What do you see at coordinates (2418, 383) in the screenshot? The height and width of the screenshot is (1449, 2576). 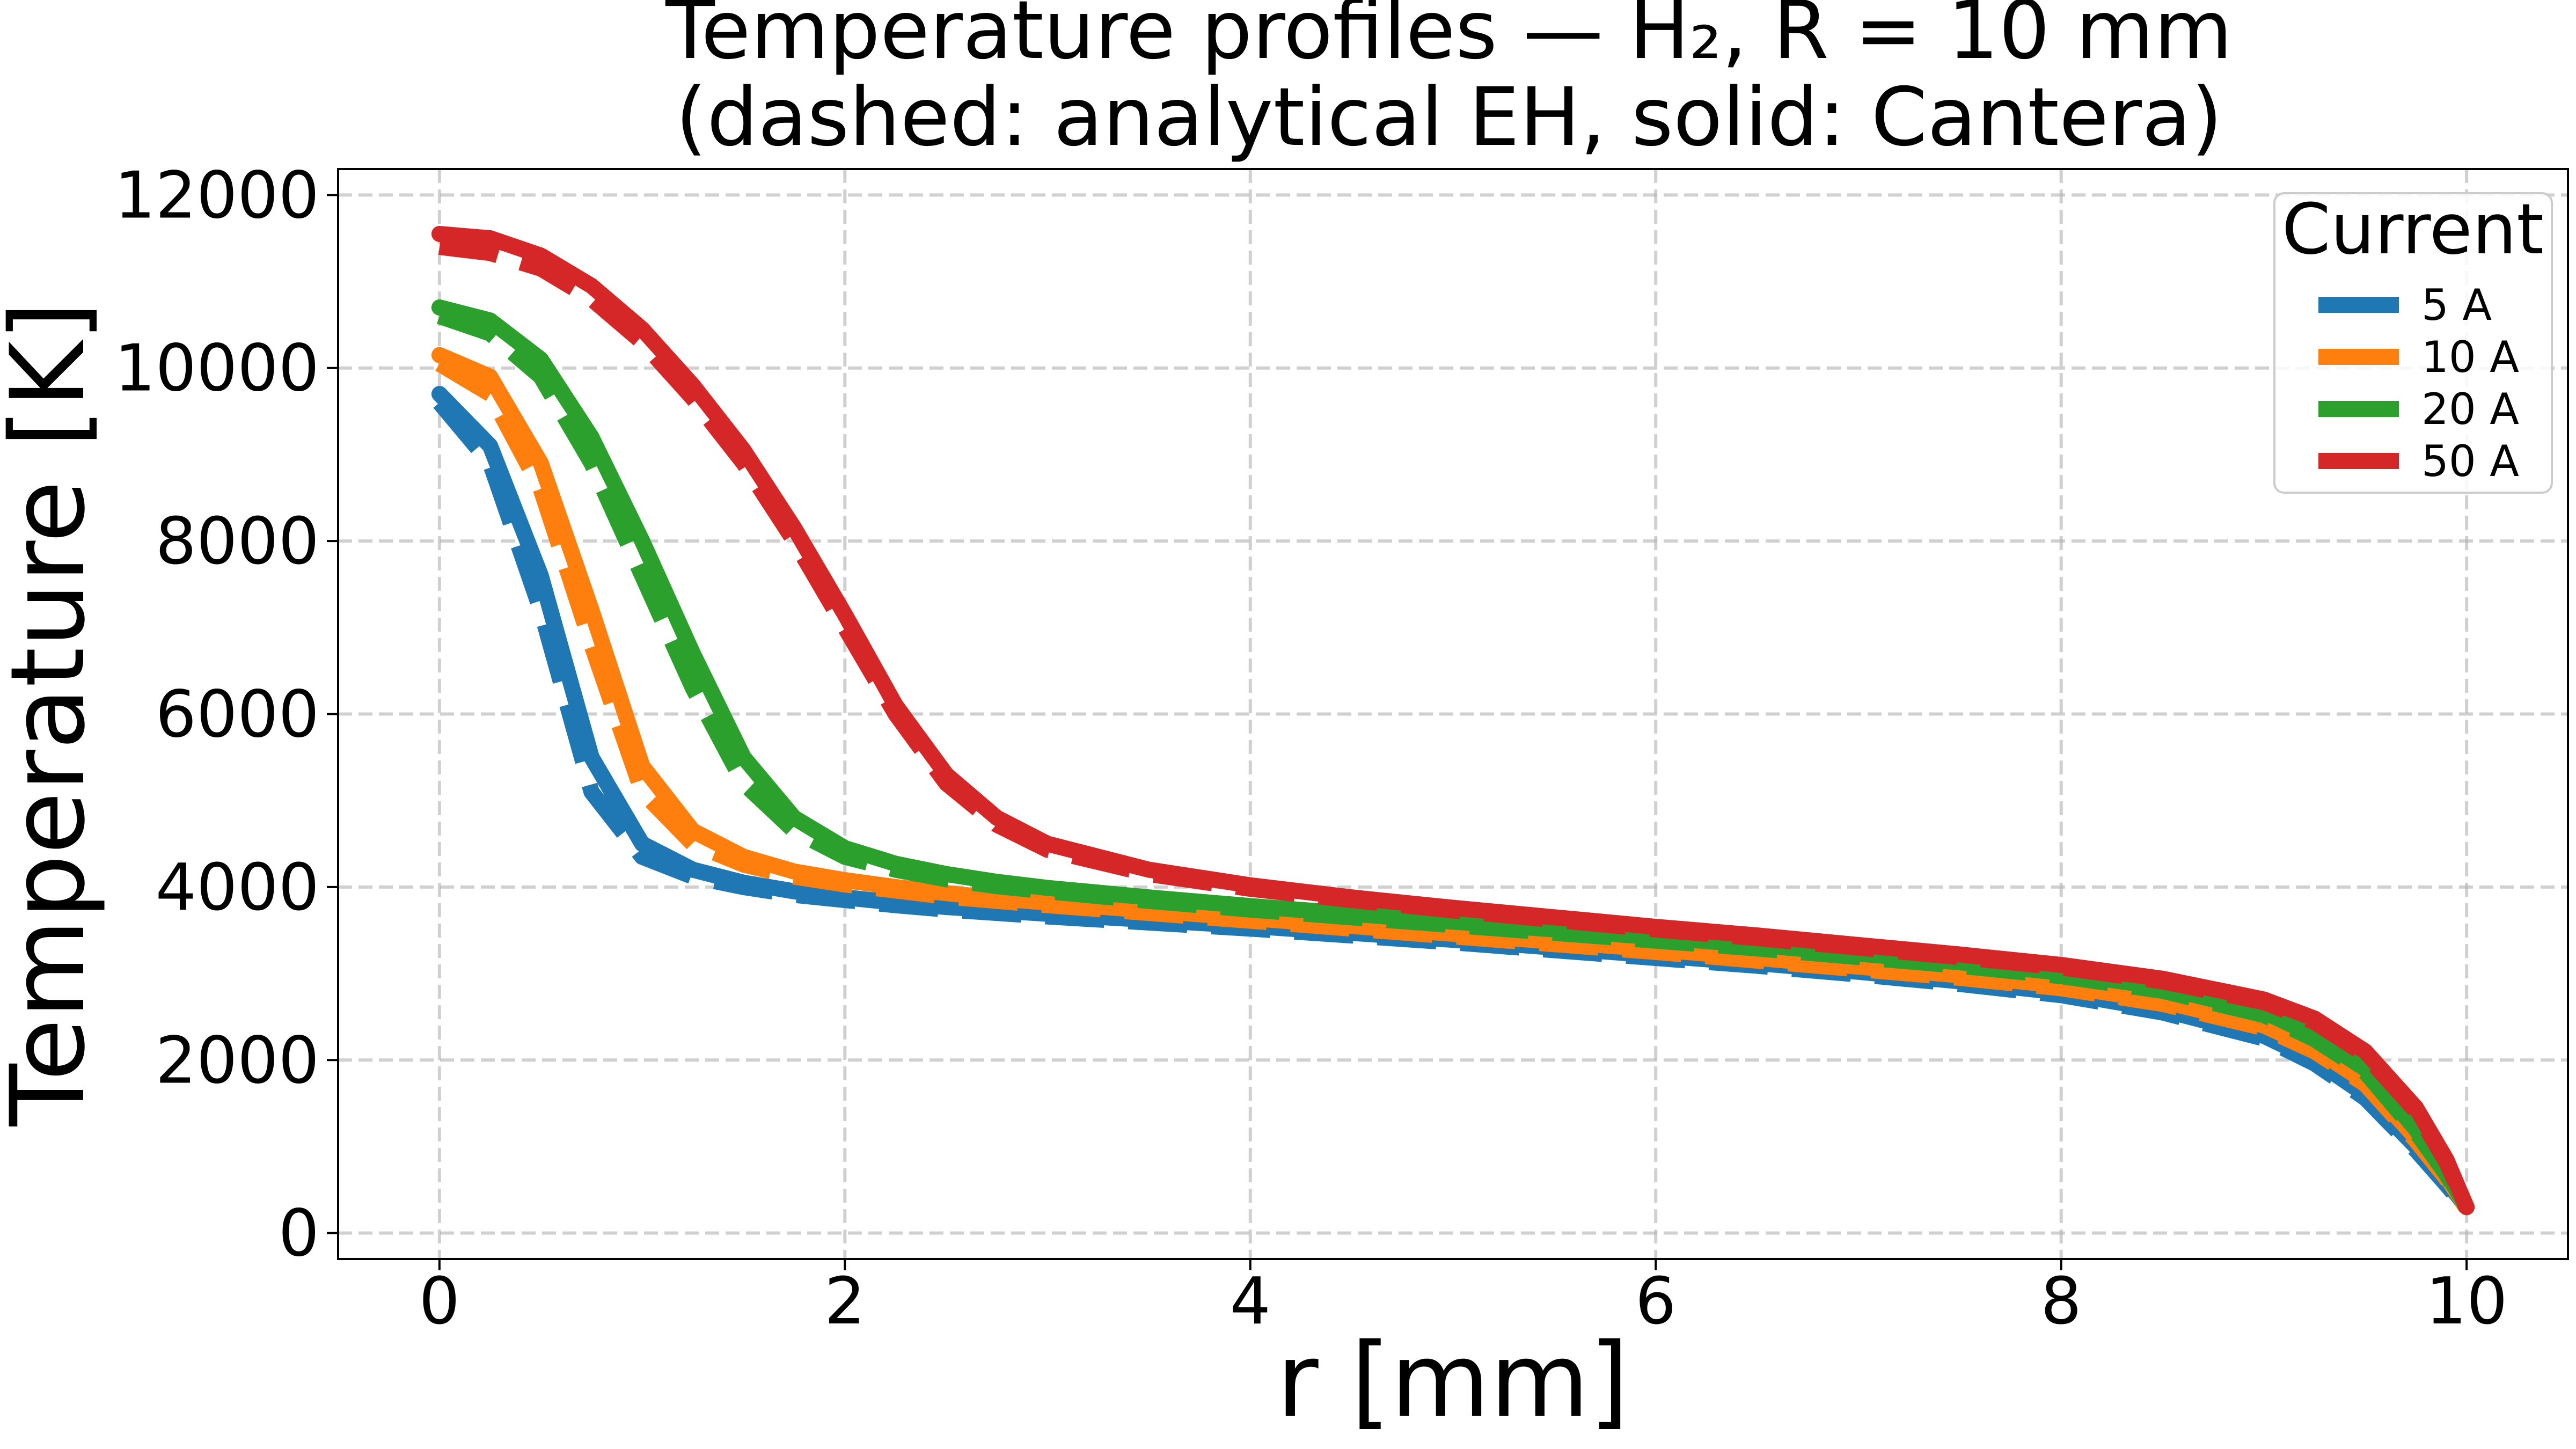 I see `legend-entries: 5 A10 A20 A50 A` at bounding box center [2418, 383].